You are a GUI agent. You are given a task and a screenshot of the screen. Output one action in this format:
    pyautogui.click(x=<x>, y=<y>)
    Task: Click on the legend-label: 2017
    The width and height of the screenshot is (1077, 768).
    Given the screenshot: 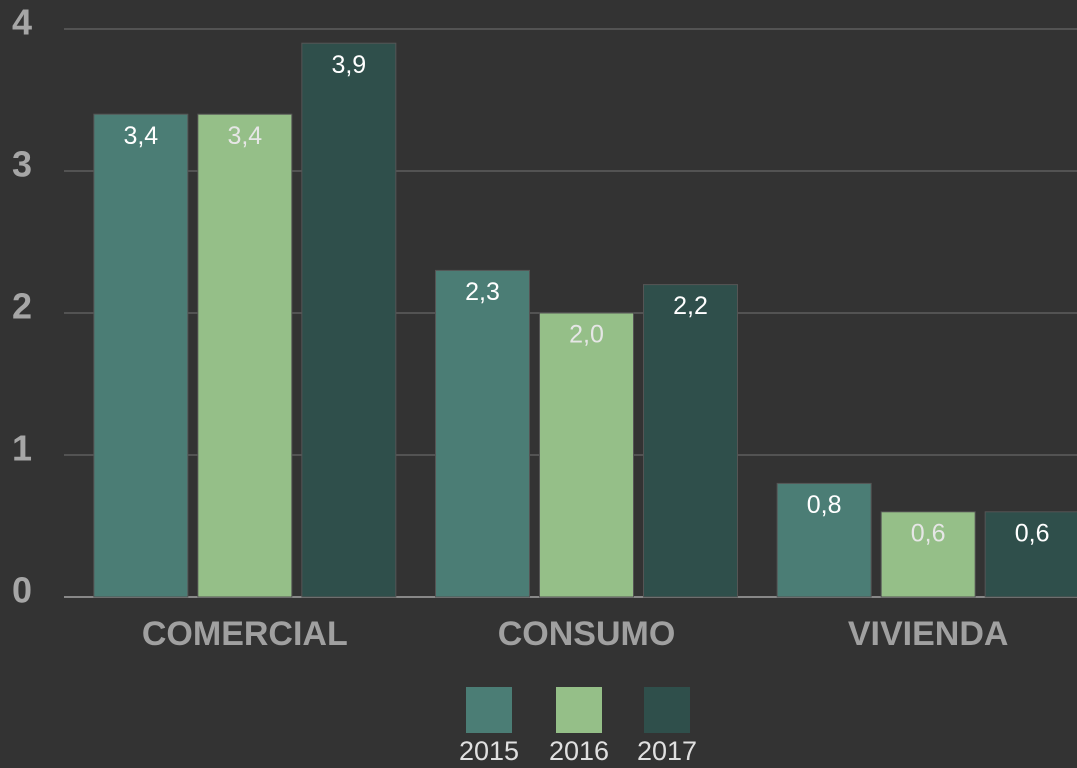 What is the action you would take?
    pyautogui.click(x=667, y=751)
    